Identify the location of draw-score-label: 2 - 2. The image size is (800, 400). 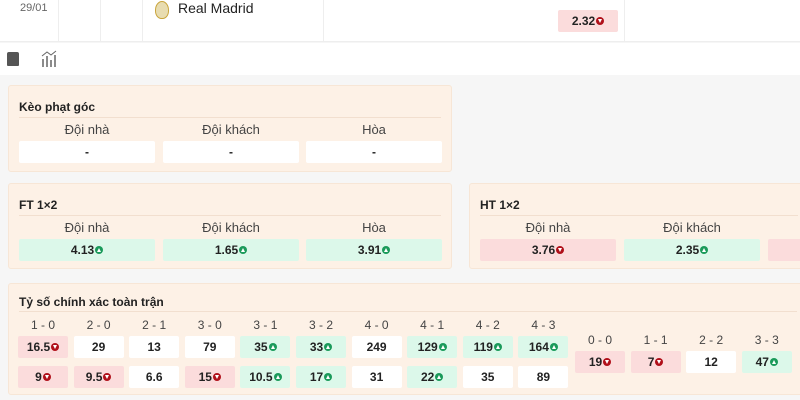
(711, 340).